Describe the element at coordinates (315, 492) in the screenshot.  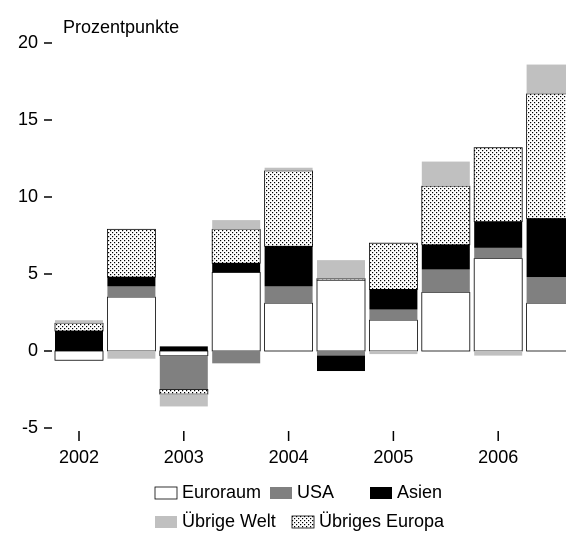
I see `legend-label: USA` at that location.